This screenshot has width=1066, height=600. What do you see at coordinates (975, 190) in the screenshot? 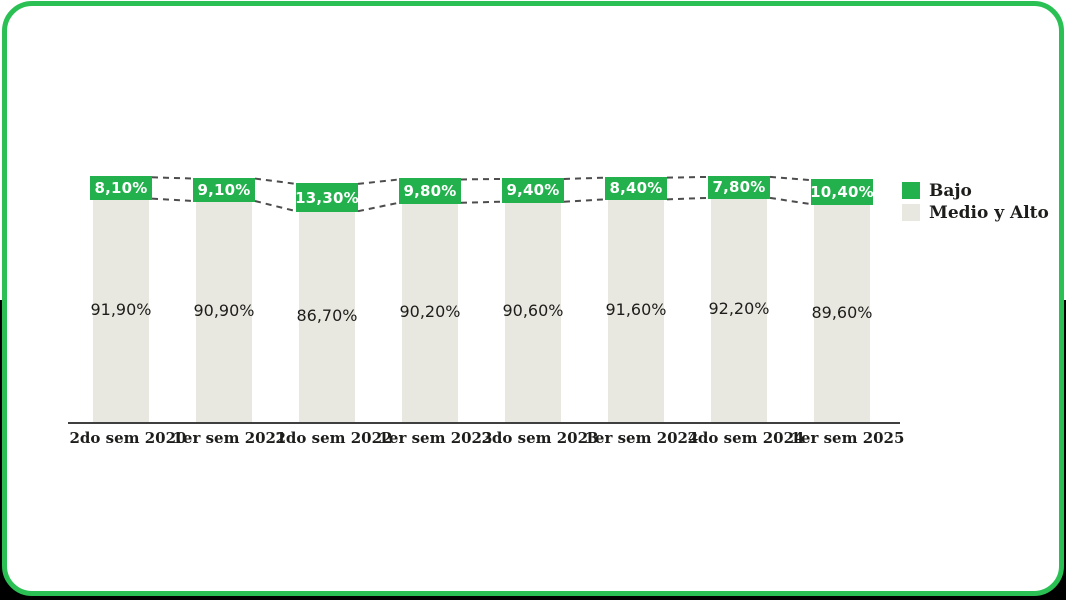
I see `legend-item-bajo: Bajo` at bounding box center [975, 190].